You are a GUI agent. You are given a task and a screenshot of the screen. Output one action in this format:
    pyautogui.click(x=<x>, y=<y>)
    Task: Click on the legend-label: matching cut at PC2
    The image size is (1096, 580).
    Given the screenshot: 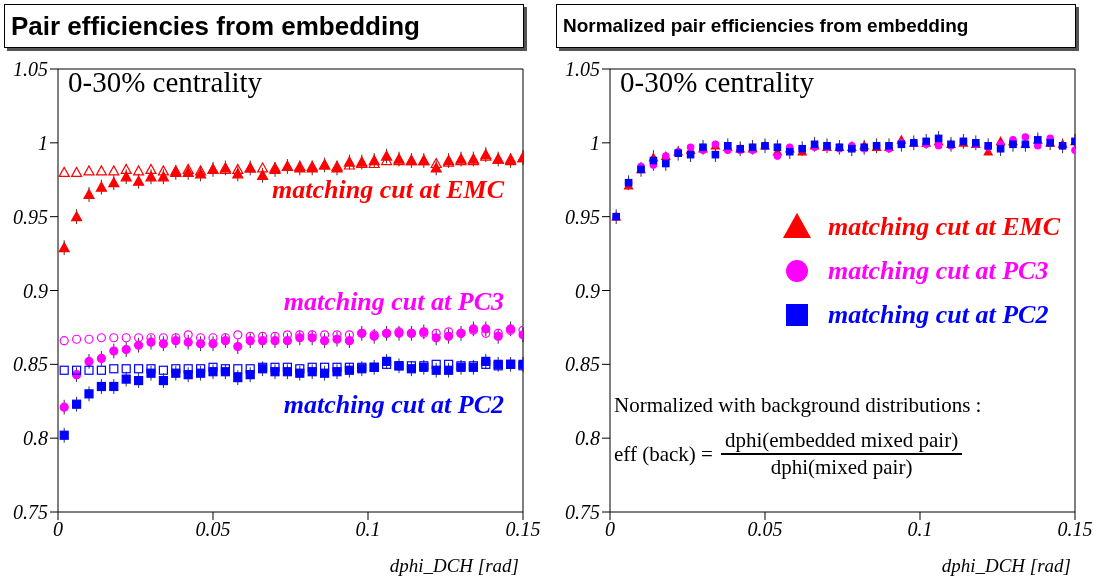 What is the action you would take?
    pyautogui.click(x=938, y=315)
    